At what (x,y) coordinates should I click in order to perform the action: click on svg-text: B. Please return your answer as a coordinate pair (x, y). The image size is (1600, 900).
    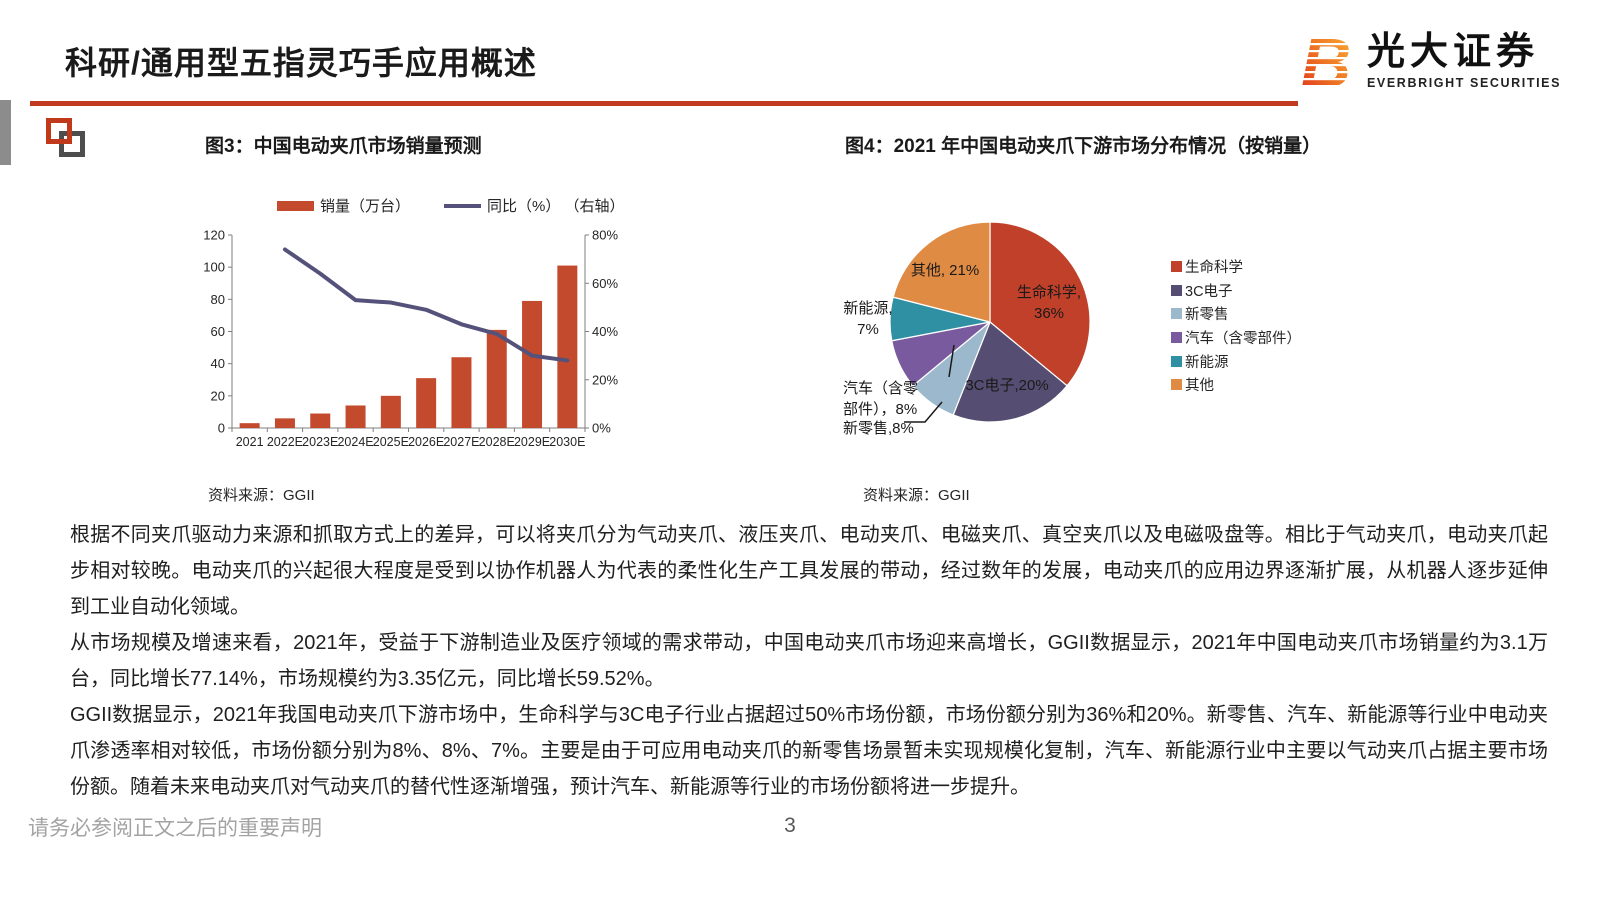
    Looking at the image, I should click on (1326, 63).